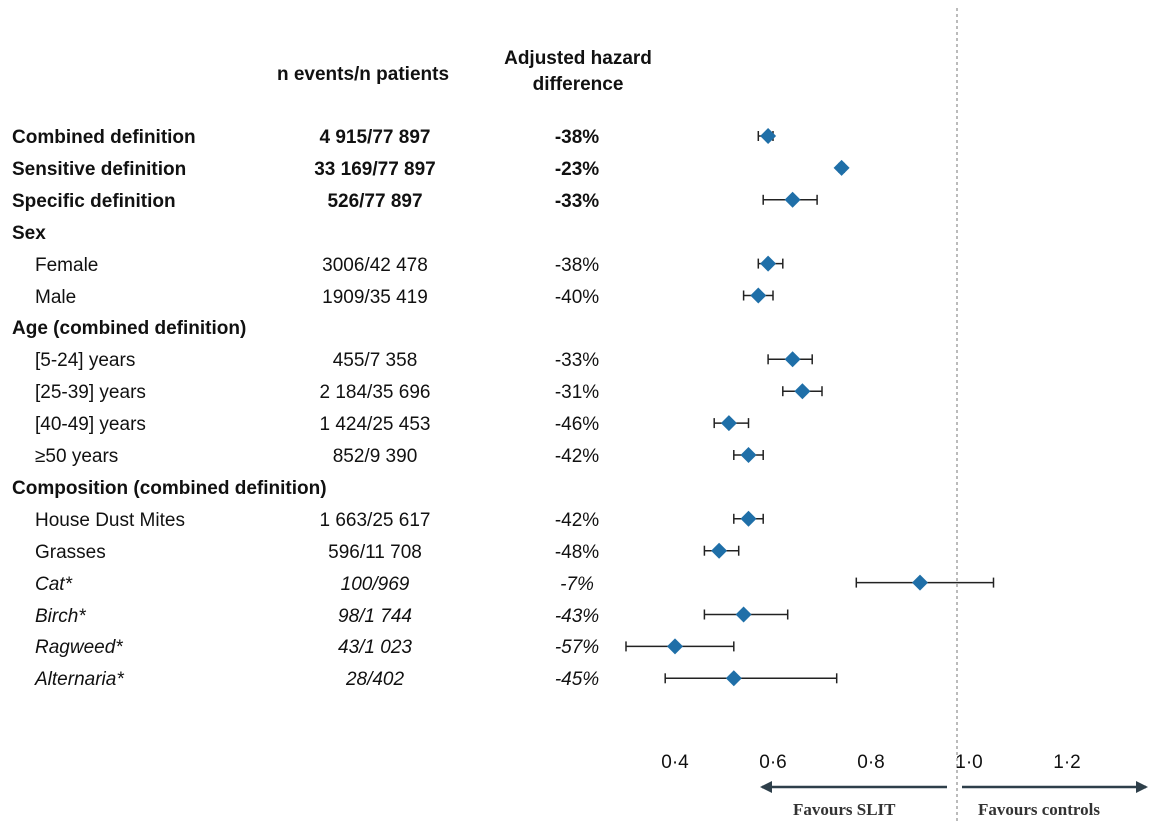 The image size is (1156, 823). I want to click on row-effect: -31%, so click(577, 393).